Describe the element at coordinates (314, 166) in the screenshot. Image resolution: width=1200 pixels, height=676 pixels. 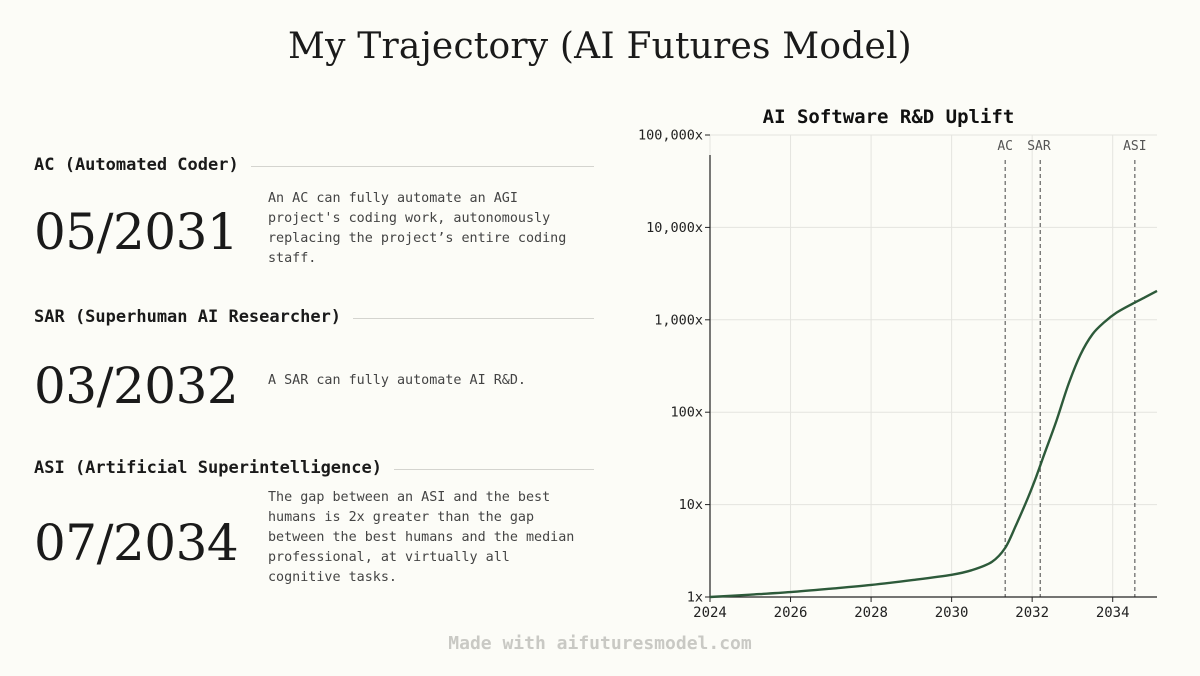
I see `divider` at that location.